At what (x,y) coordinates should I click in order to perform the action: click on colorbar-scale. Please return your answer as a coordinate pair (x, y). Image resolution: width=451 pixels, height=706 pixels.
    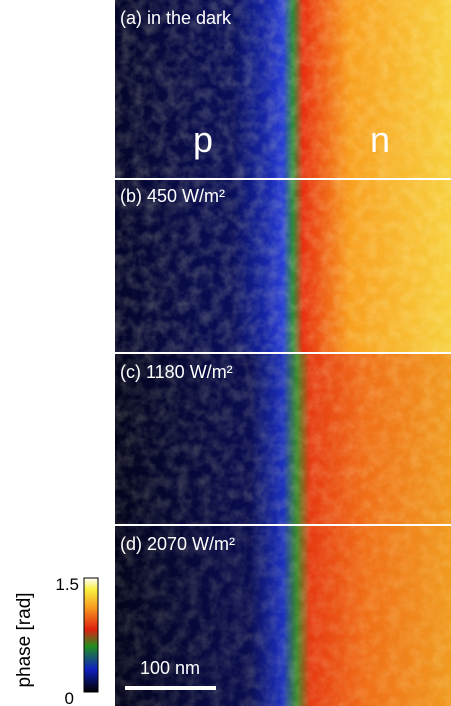
    Looking at the image, I should click on (91, 635).